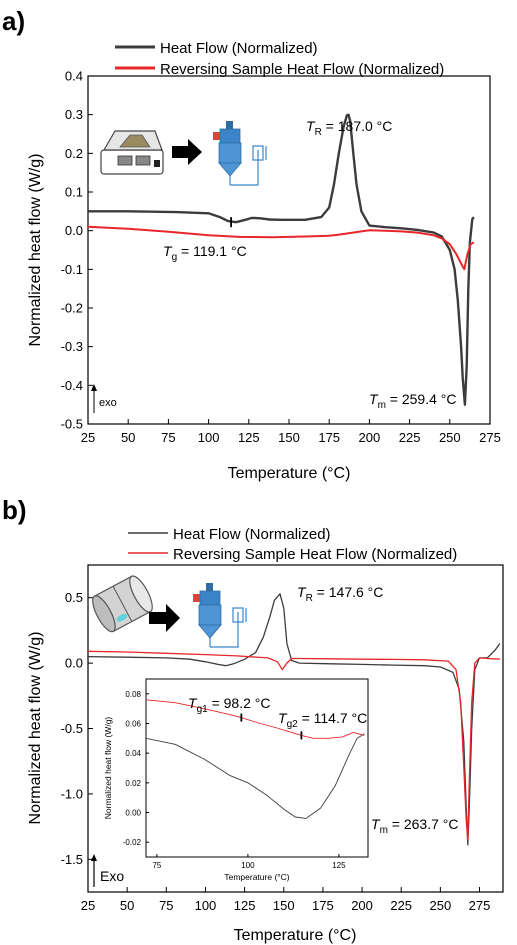 The height and width of the screenshot is (945, 517). What do you see at coordinates (315, 554) in the screenshot?
I see `legend-b-reversing: Reversing Sample Heat Flow (Normalized)` at bounding box center [315, 554].